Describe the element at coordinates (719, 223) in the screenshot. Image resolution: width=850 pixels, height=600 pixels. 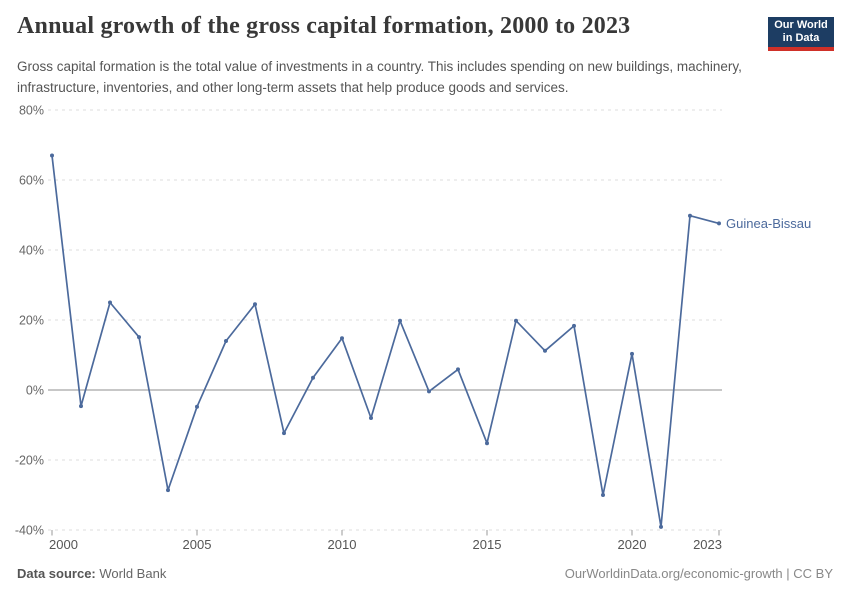
I see `data-point-2023` at that location.